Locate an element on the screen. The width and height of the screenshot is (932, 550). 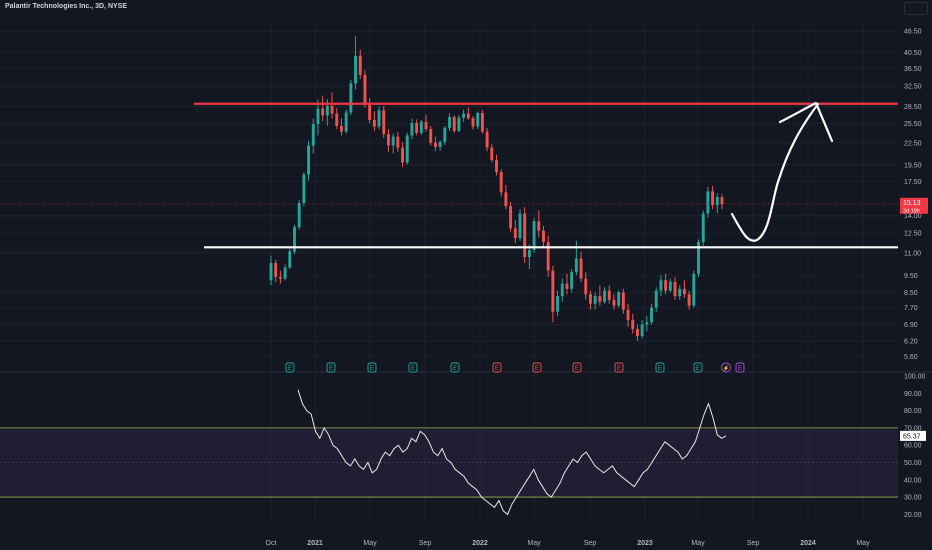
rsi-tick-label: 30.00 is located at coordinates (913, 498).